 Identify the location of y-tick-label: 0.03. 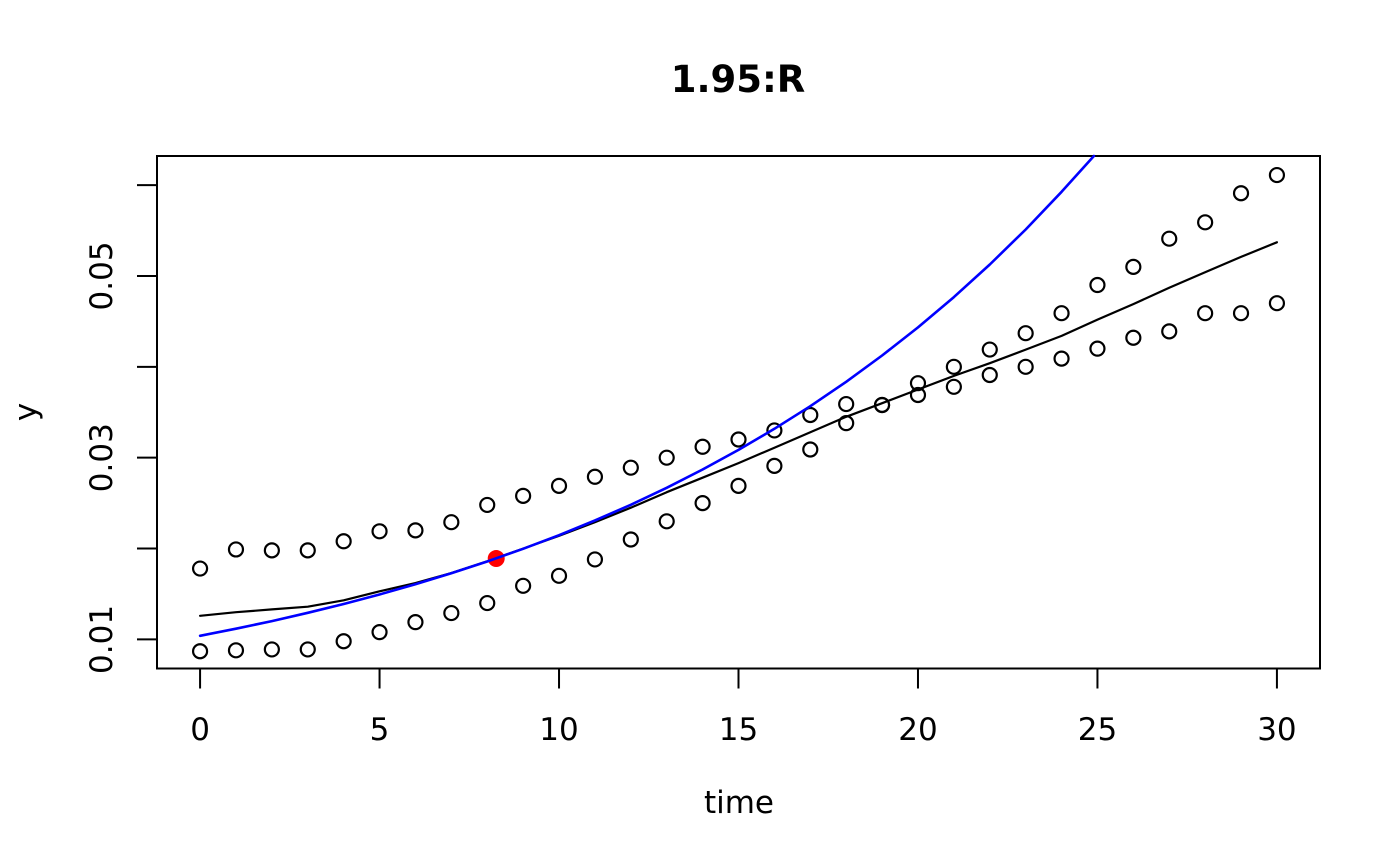
(102, 457).